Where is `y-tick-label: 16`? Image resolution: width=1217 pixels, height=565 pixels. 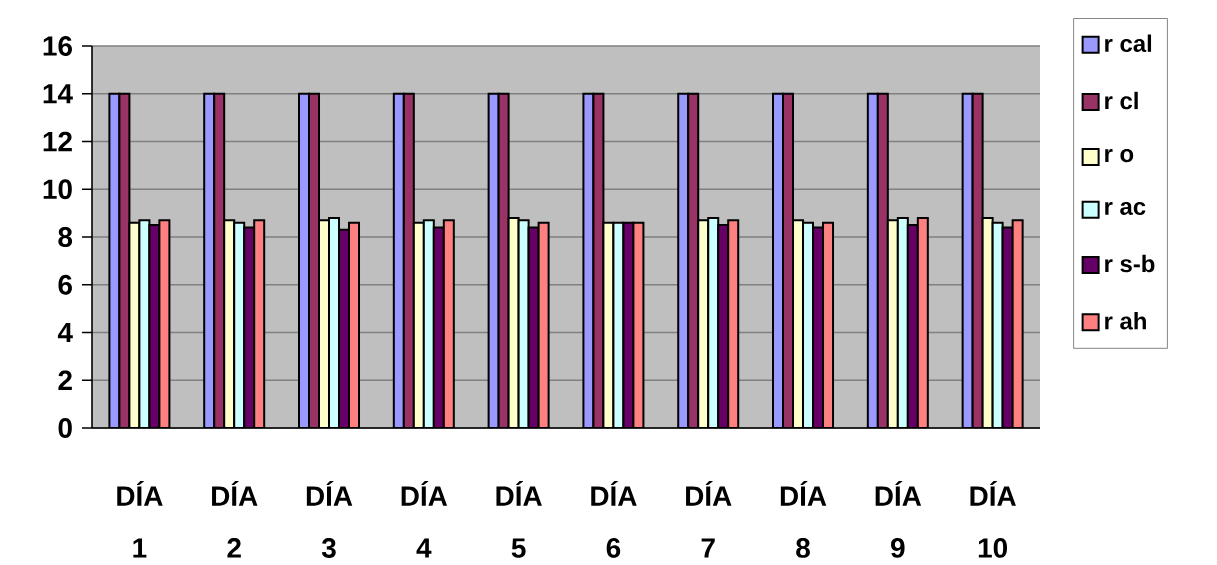 y-tick-label: 16 is located at coordinates (57, 46).